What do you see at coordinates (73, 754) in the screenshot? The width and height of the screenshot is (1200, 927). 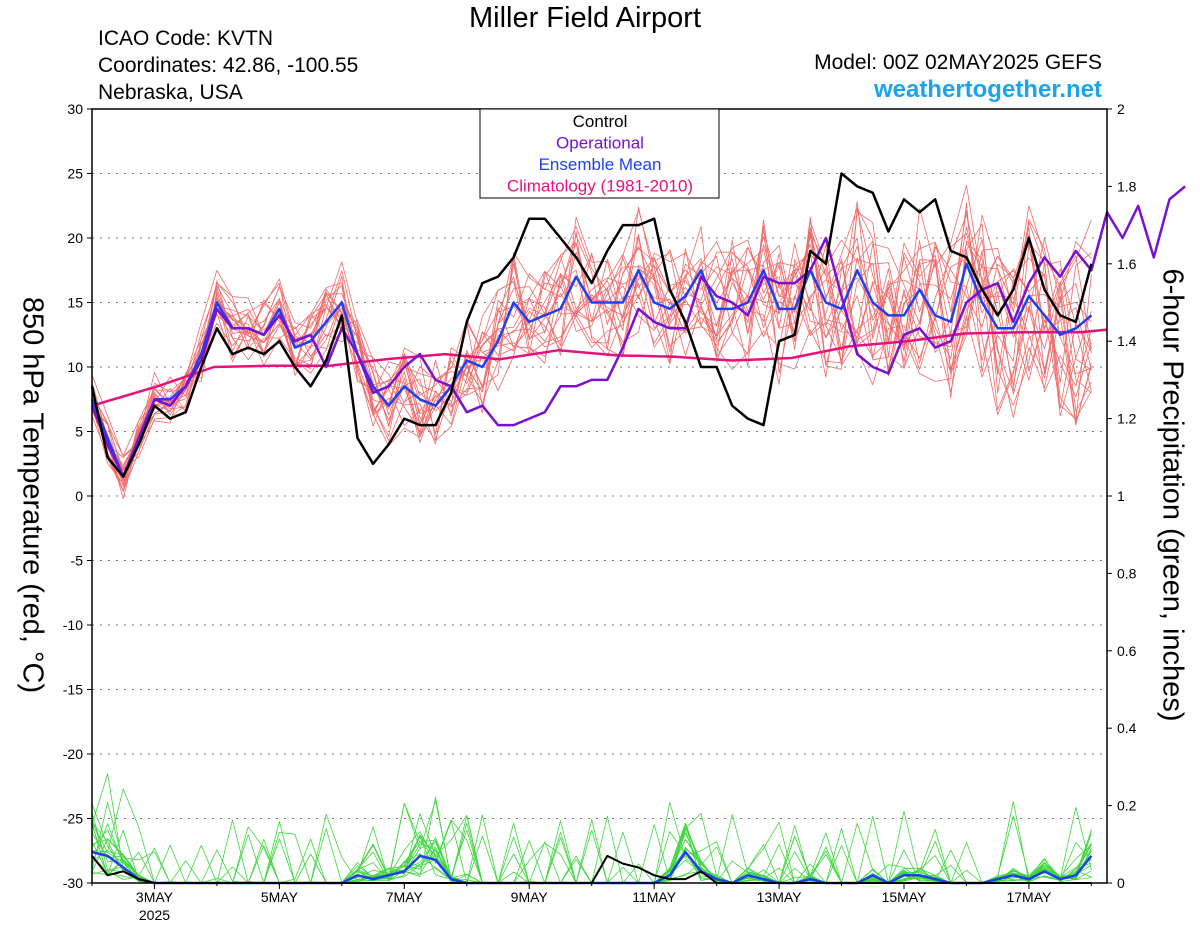 I see `y-left-tick-label: -20` at bounding box center [73, 754].